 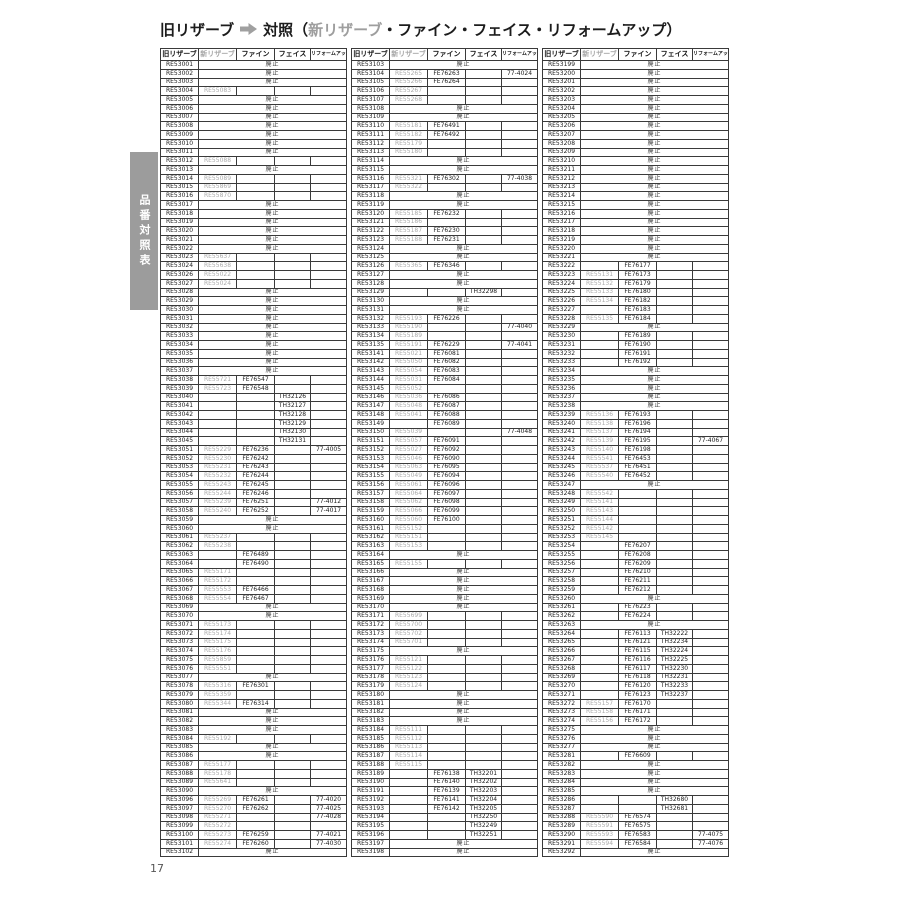 What do you see at coordinates (370, 476) in the screenshot?
I see `old-code-cell: RE53155` at bounding box center [370, 476].